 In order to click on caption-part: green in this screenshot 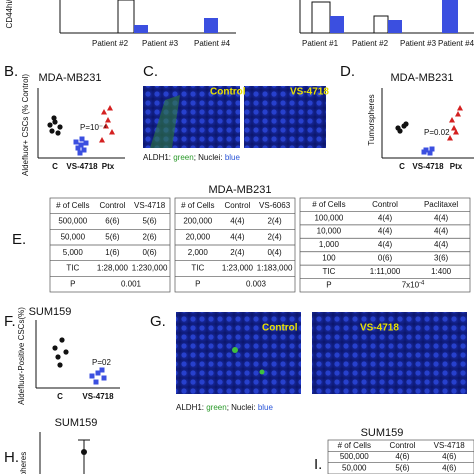, I will do `click(216, 407)`.